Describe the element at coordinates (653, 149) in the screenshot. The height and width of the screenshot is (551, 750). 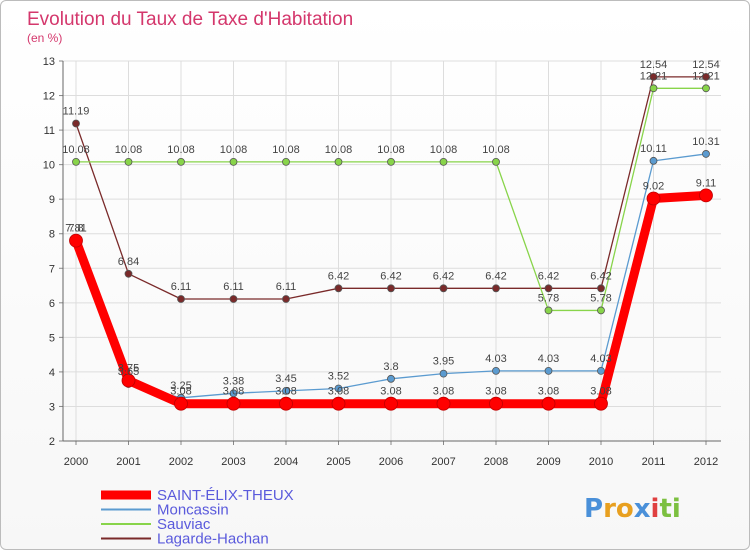
I see `data-label-moncassin: 10.11` at that location.